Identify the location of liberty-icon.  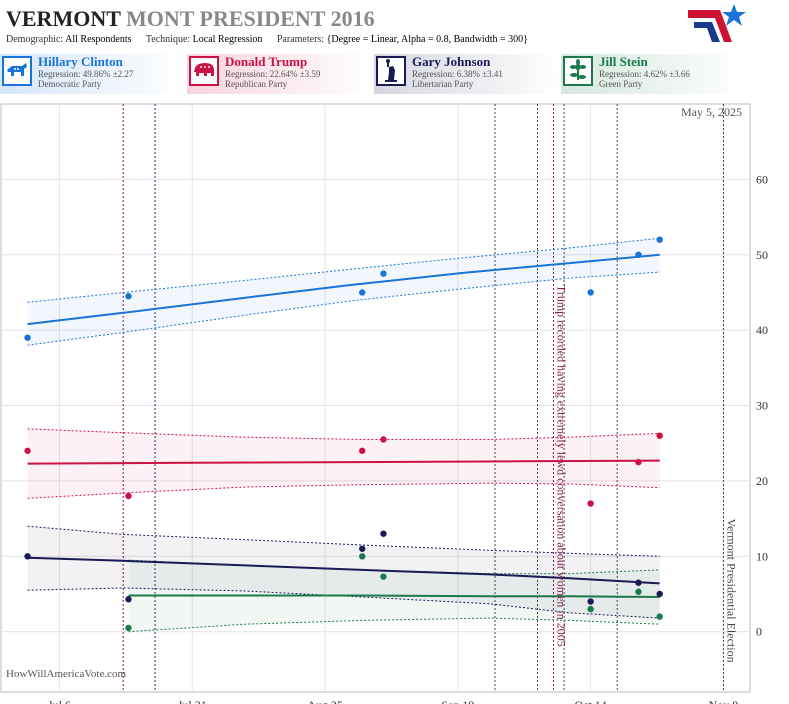
(391, 71).